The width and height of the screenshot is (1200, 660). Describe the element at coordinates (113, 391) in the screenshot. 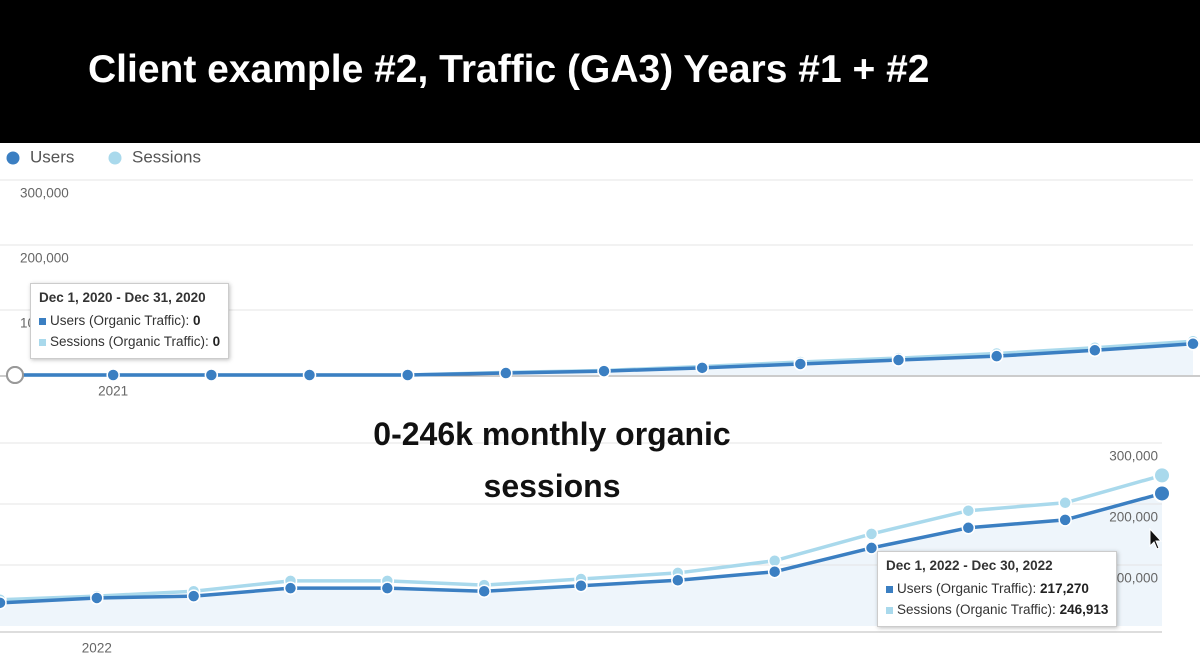

I see `x-tick-label: 2021` at that location.